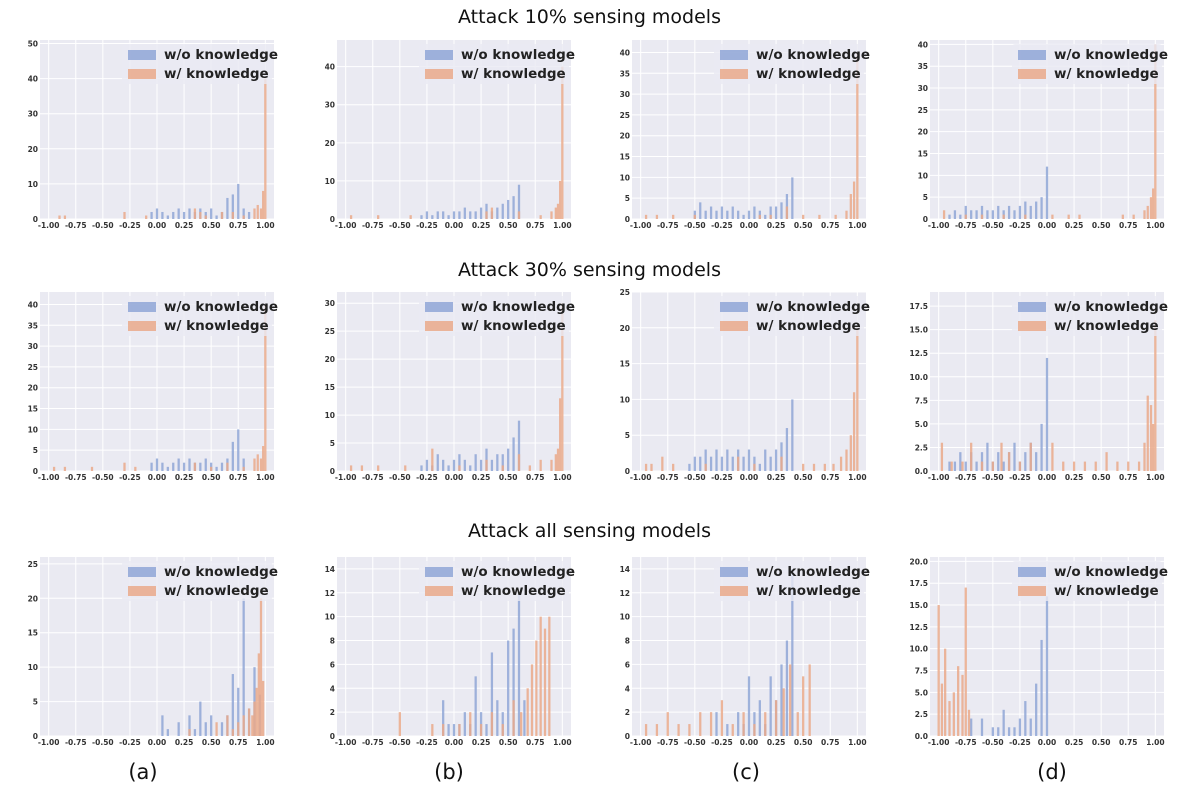  I want to click on x-tick-label: -0.50, so click(695, 477).